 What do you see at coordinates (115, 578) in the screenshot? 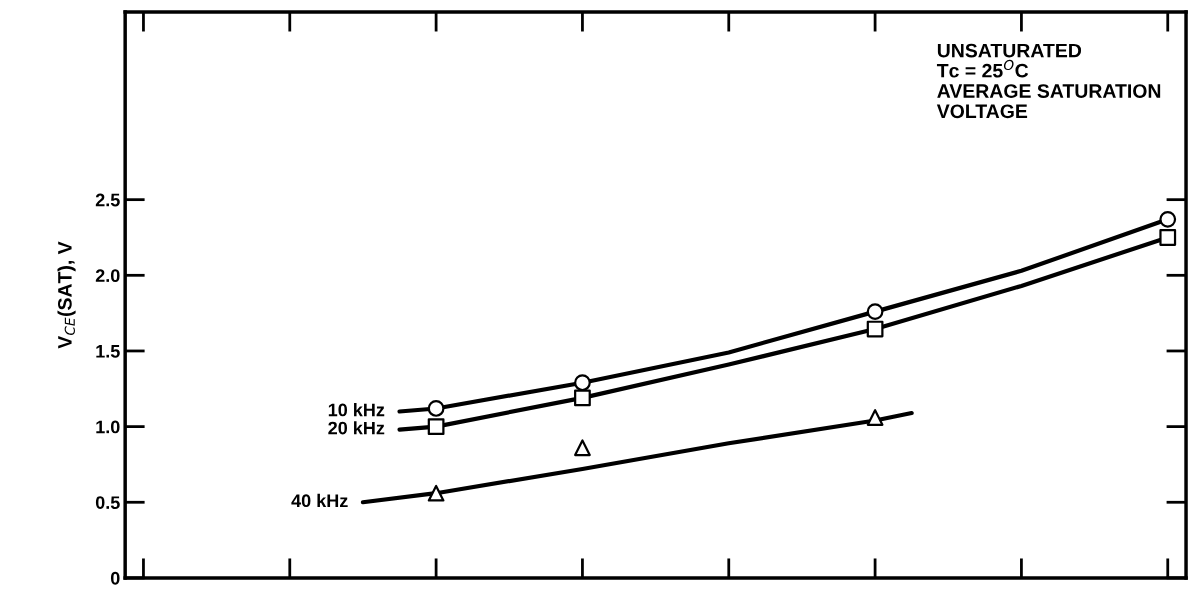
I see `y-tick-label: 0` at bounding box center [115, 578].